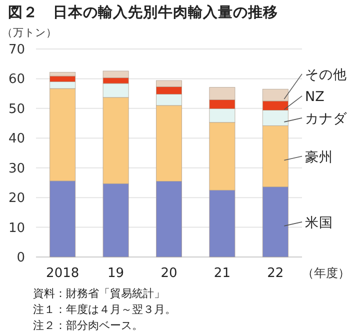  Describe the element at coordinates (16, 228) in the screenshot. I see `y-tick-label: 10` at that location.